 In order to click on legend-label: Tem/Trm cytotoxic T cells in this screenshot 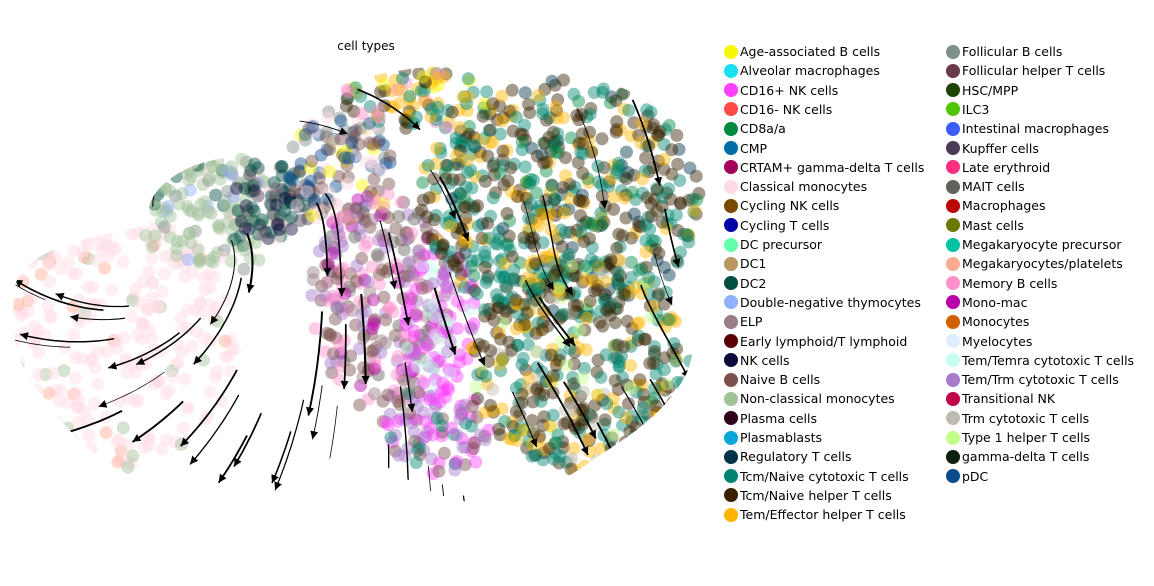, I will do `click(1040, 380)`.